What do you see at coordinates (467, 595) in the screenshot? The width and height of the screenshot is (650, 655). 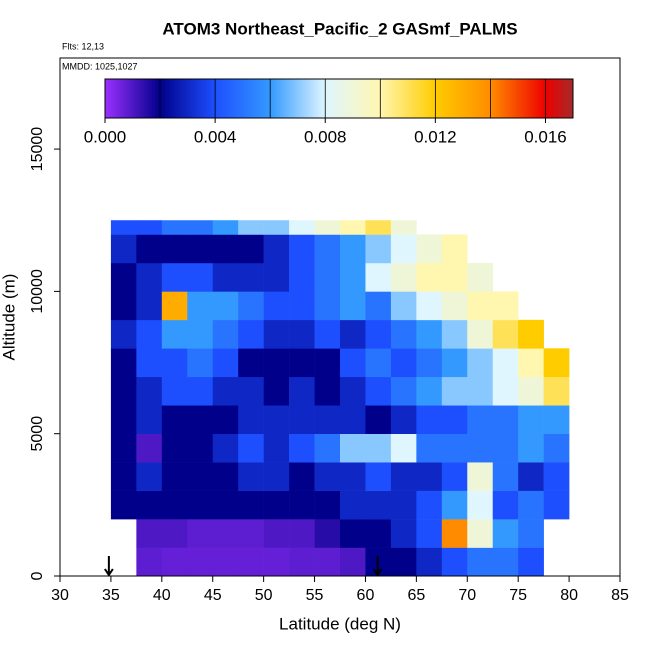 I see `x-tick-label: 70` at bounding box center [467, 595].